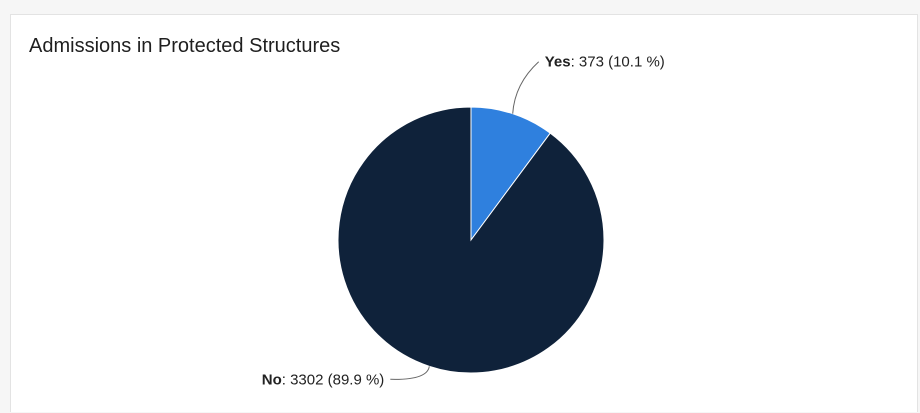 The image size is (920, 413). What do you see at coordinates (333, 379) in the screenshot?
I see `slice-label-value: : 3302 (89.9 %)` at bounding box center [333, 379].